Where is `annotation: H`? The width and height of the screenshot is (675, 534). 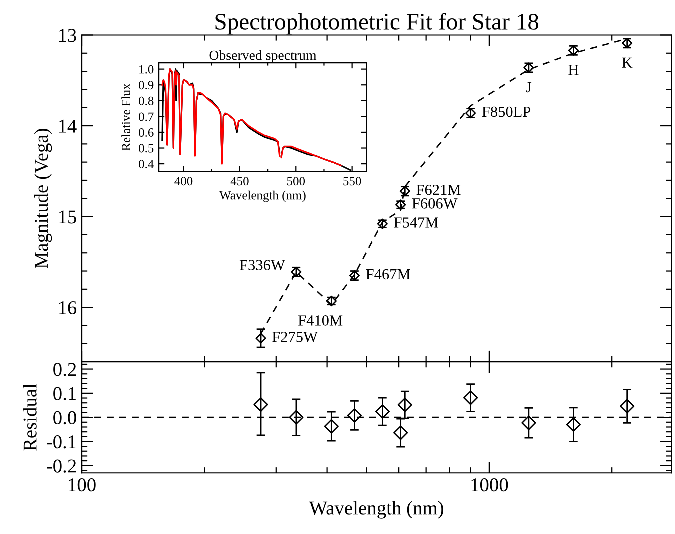
annotation: H is located at coordinates (573, 70).